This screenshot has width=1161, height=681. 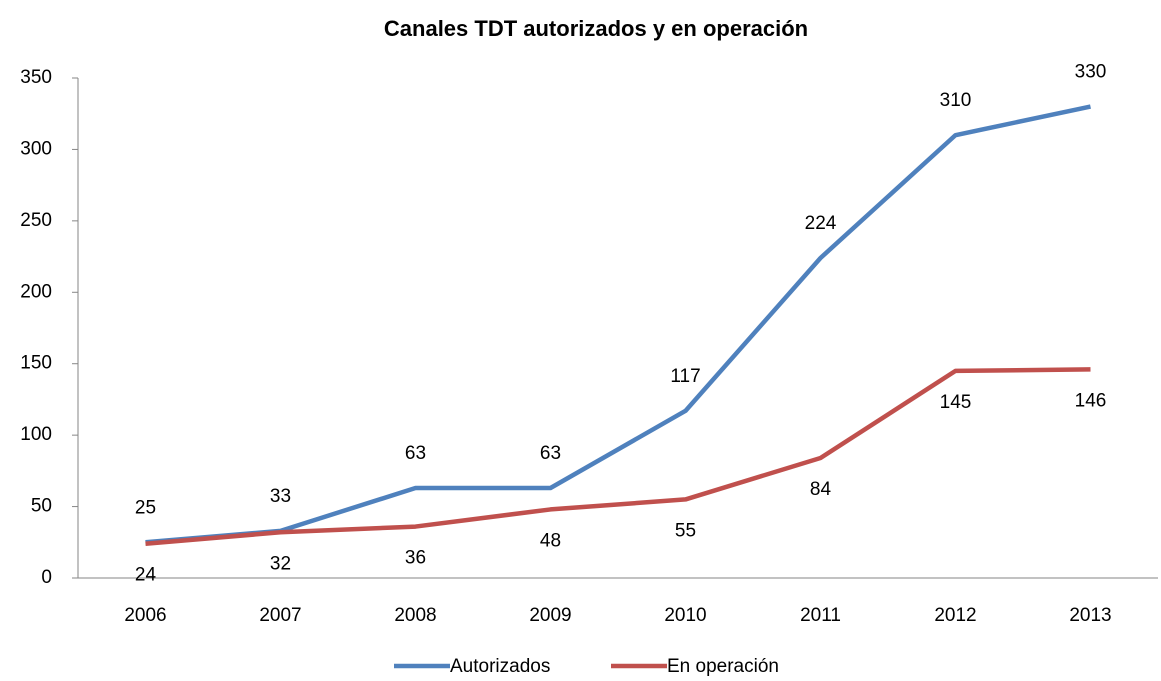 What do you see at coordinates (550, 615) in the screenshot?
I see `x-tick-label: 2009` at bounding box center [550, 615].